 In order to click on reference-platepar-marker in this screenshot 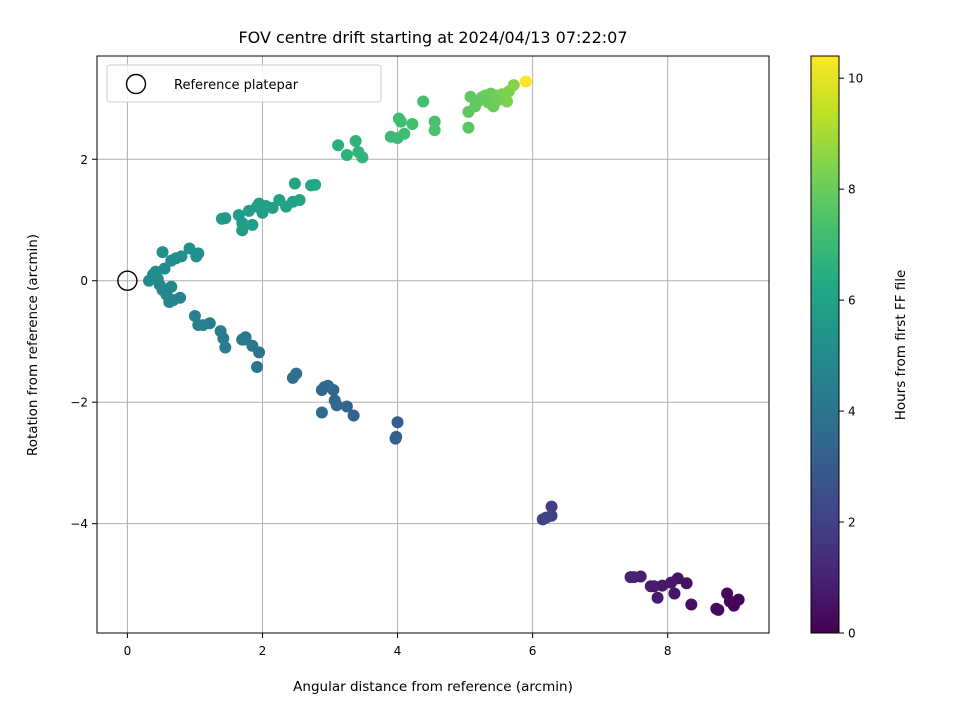, I will do `click(127, 280)`.